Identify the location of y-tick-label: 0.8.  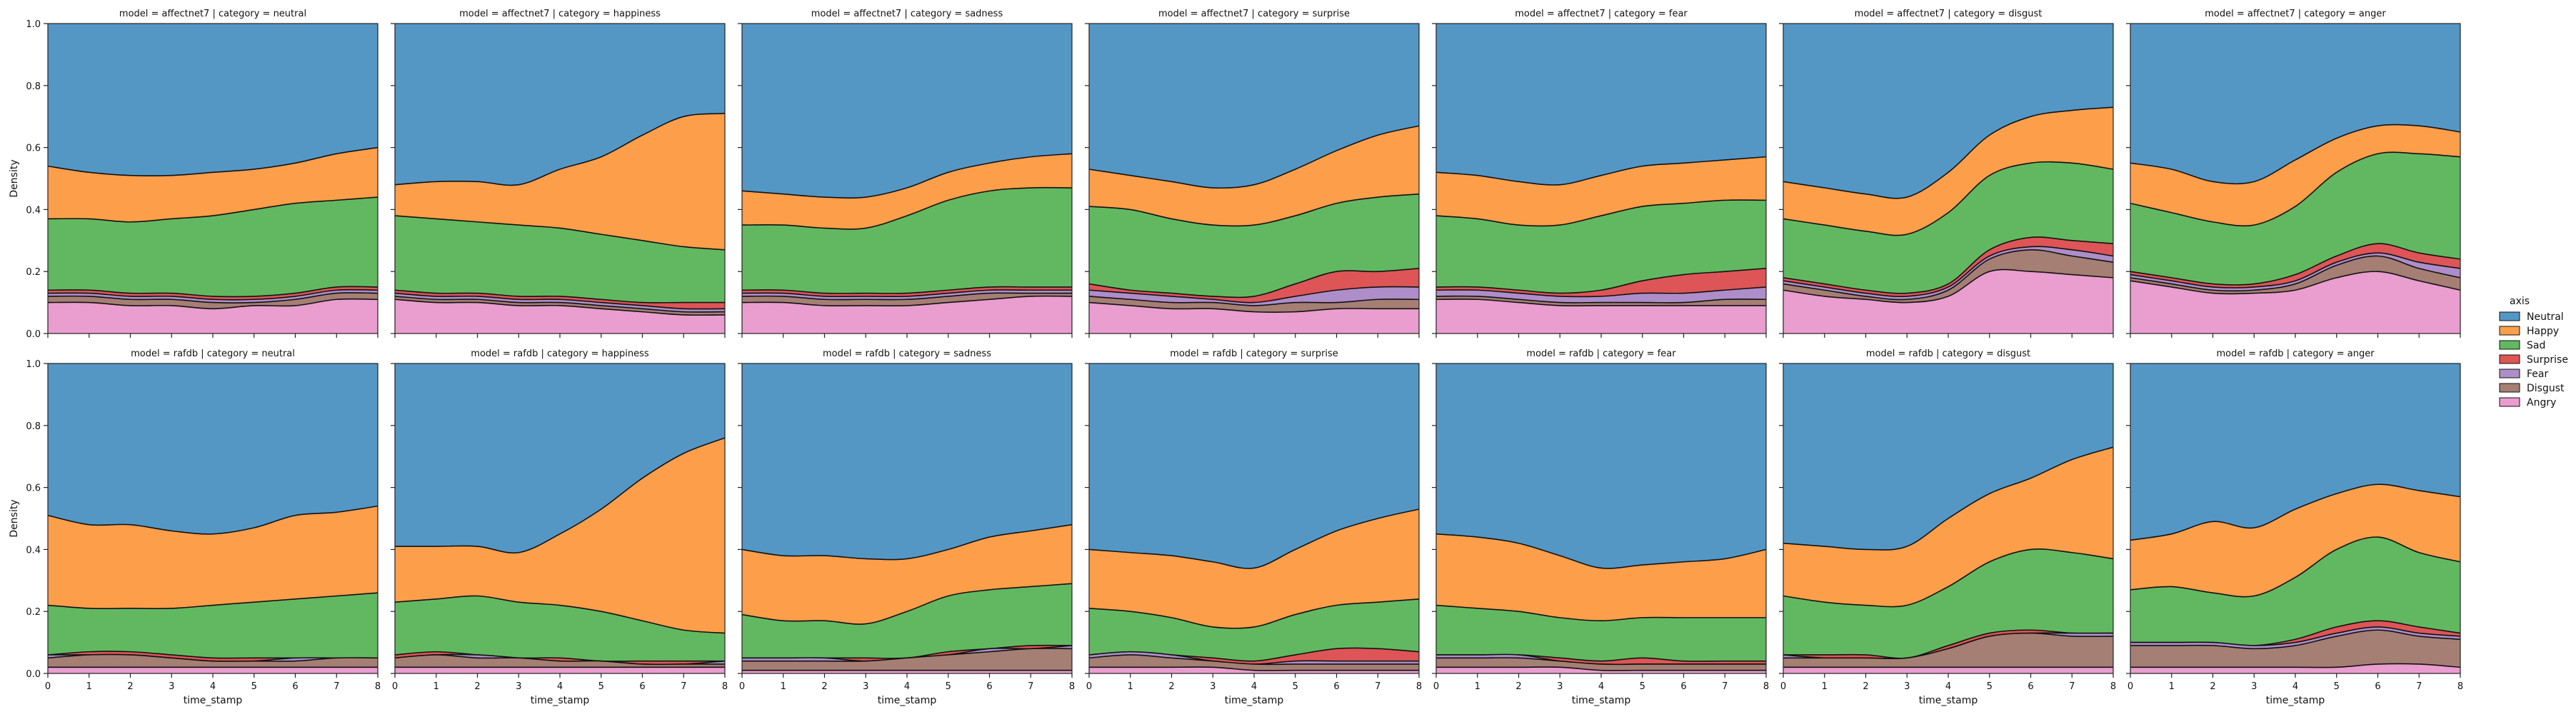
(33, 427).